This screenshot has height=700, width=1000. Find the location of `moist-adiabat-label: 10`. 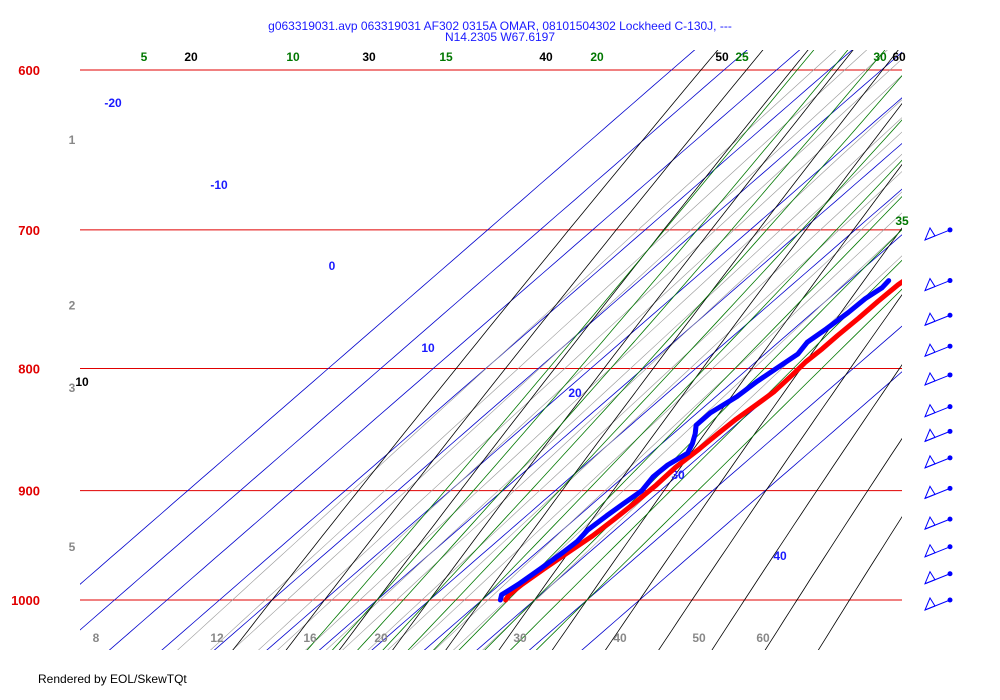

moist-adiabat-label: 10 is located at coordinates (293, 57).